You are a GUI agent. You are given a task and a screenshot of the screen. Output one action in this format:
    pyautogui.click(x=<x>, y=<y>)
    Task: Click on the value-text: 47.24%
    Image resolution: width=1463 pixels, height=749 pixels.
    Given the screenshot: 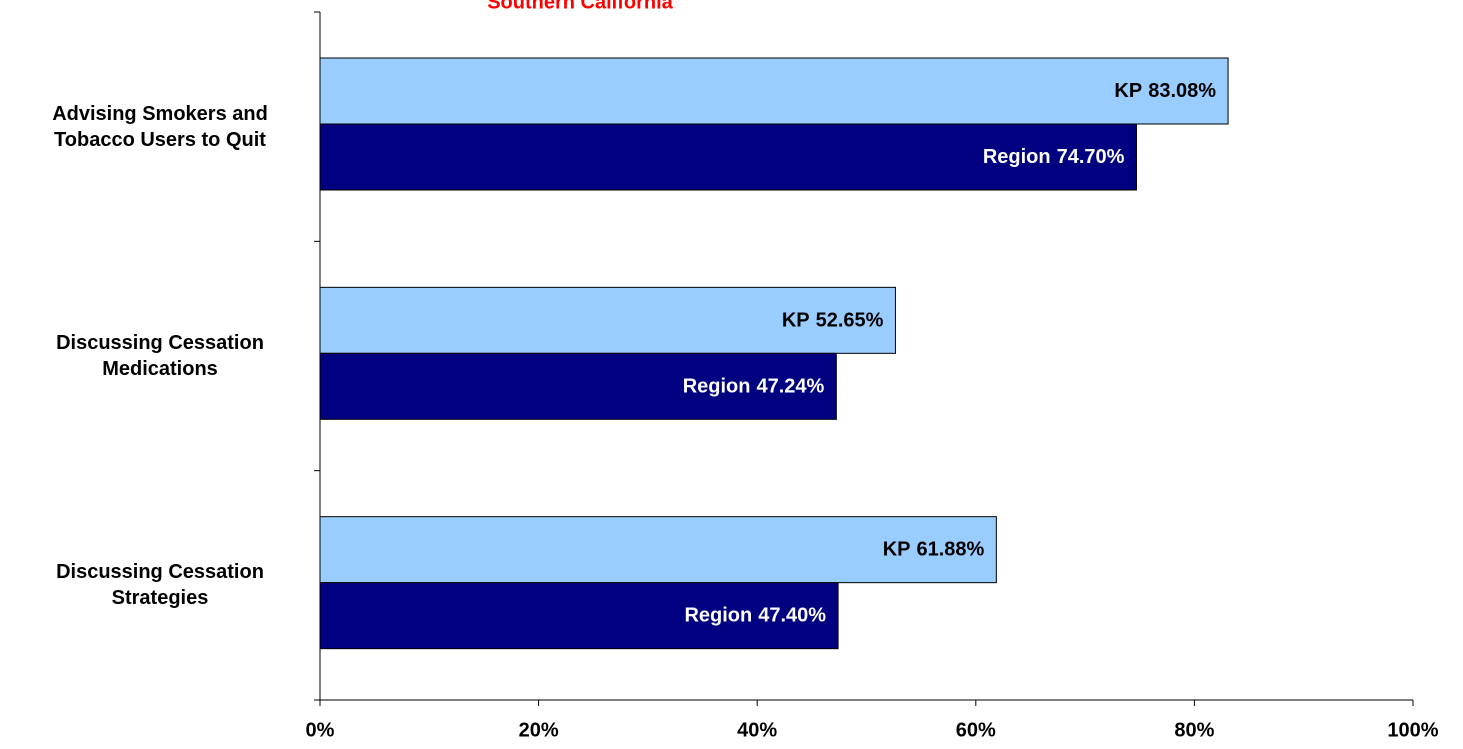 What is the action you would take?
    pyautogui.click(x=790, y=387)
    